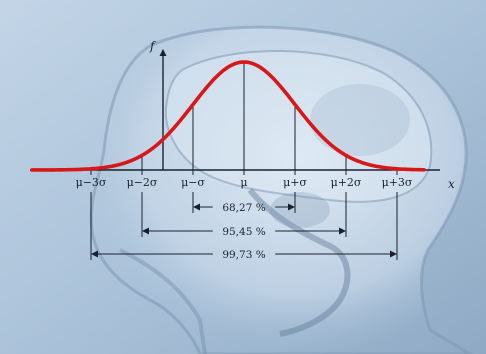 This screenshot has height=354, width=486. What do you see at coordinates (451, 184) in the screenshot?
I see `x-axis-label: x` at bounding box center [451, 184].